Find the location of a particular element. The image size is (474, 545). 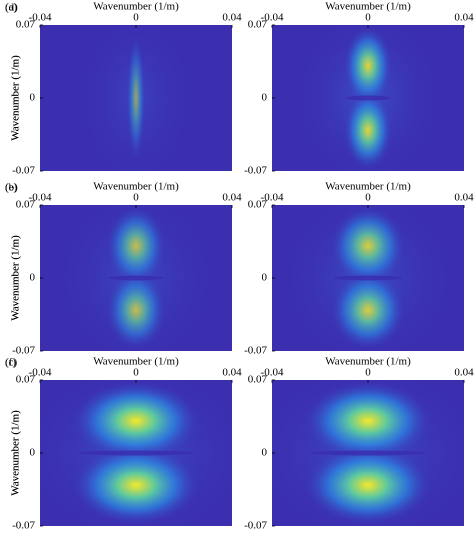

panel-label: (b) is located at coordinates (11, 188).